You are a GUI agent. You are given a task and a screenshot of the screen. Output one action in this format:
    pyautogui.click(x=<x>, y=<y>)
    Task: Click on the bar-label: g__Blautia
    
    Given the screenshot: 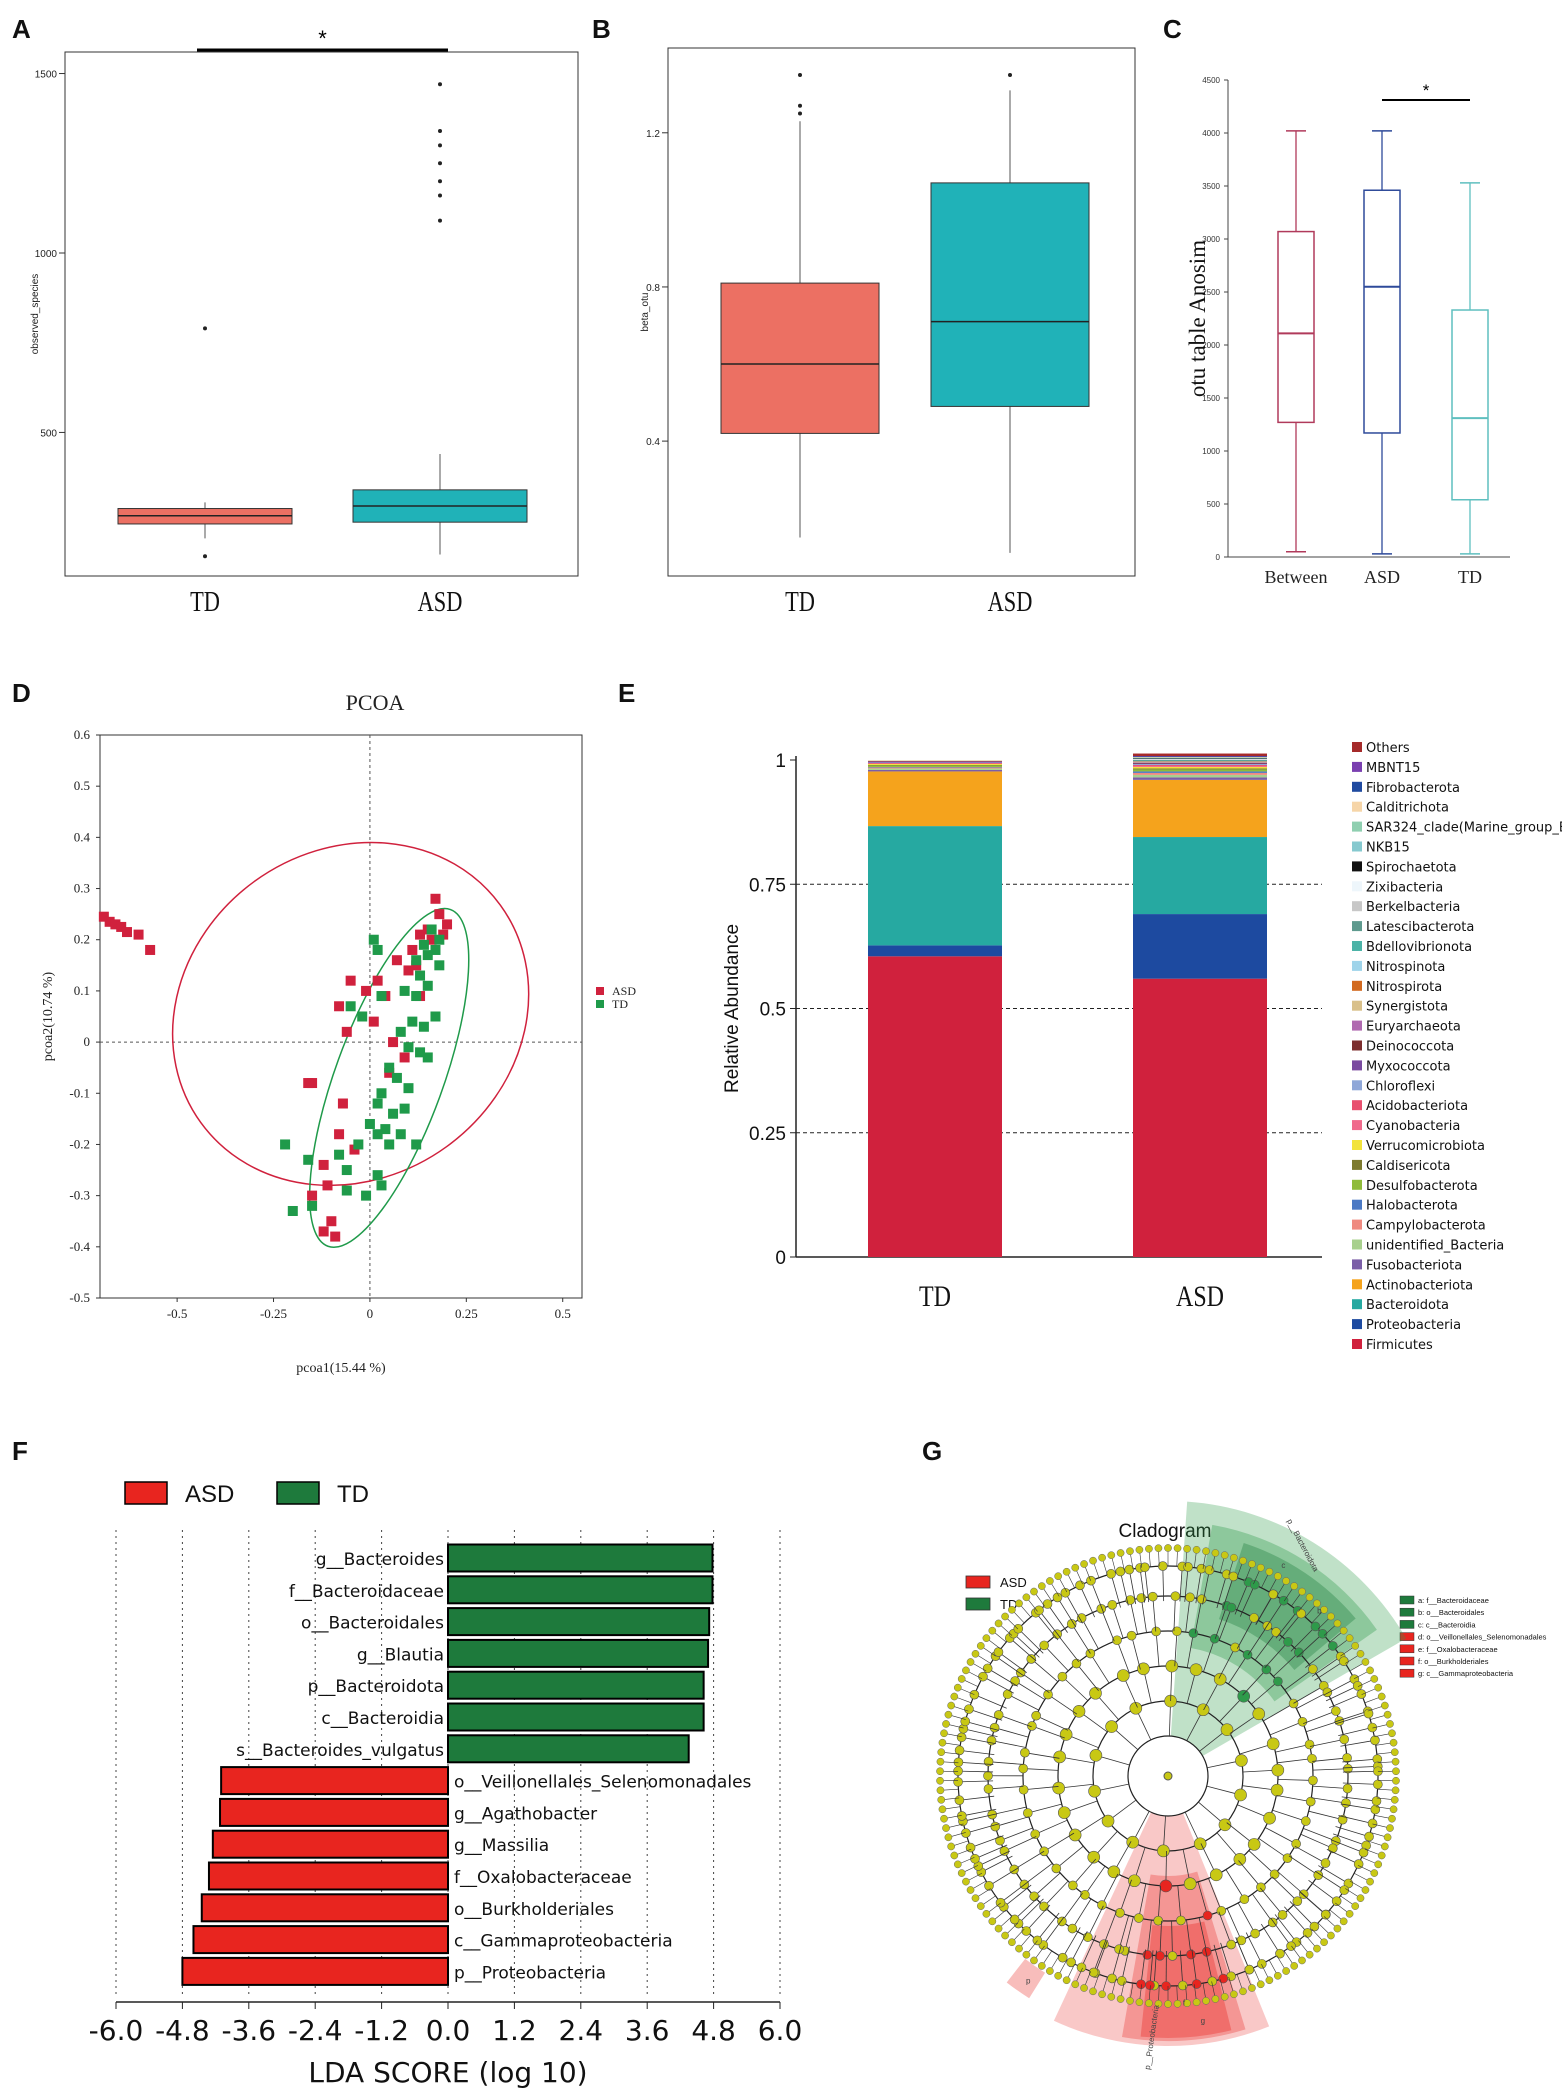 What is the action you would take?
    pyautogui.click(x=400, y=1655)
    